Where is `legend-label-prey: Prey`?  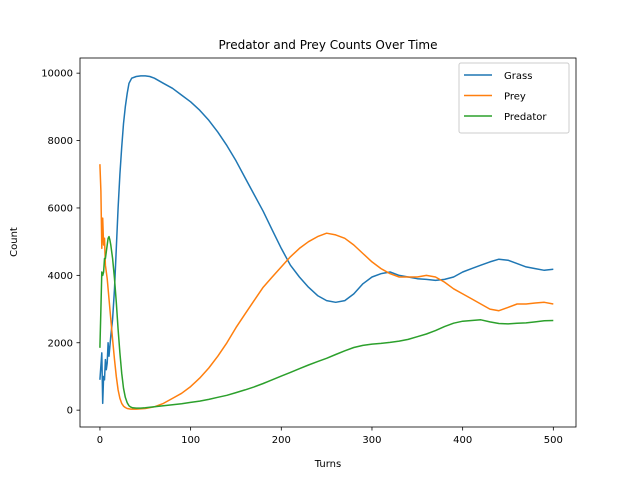 legend-label-prey: Prey is located at coordinates (515, 97).